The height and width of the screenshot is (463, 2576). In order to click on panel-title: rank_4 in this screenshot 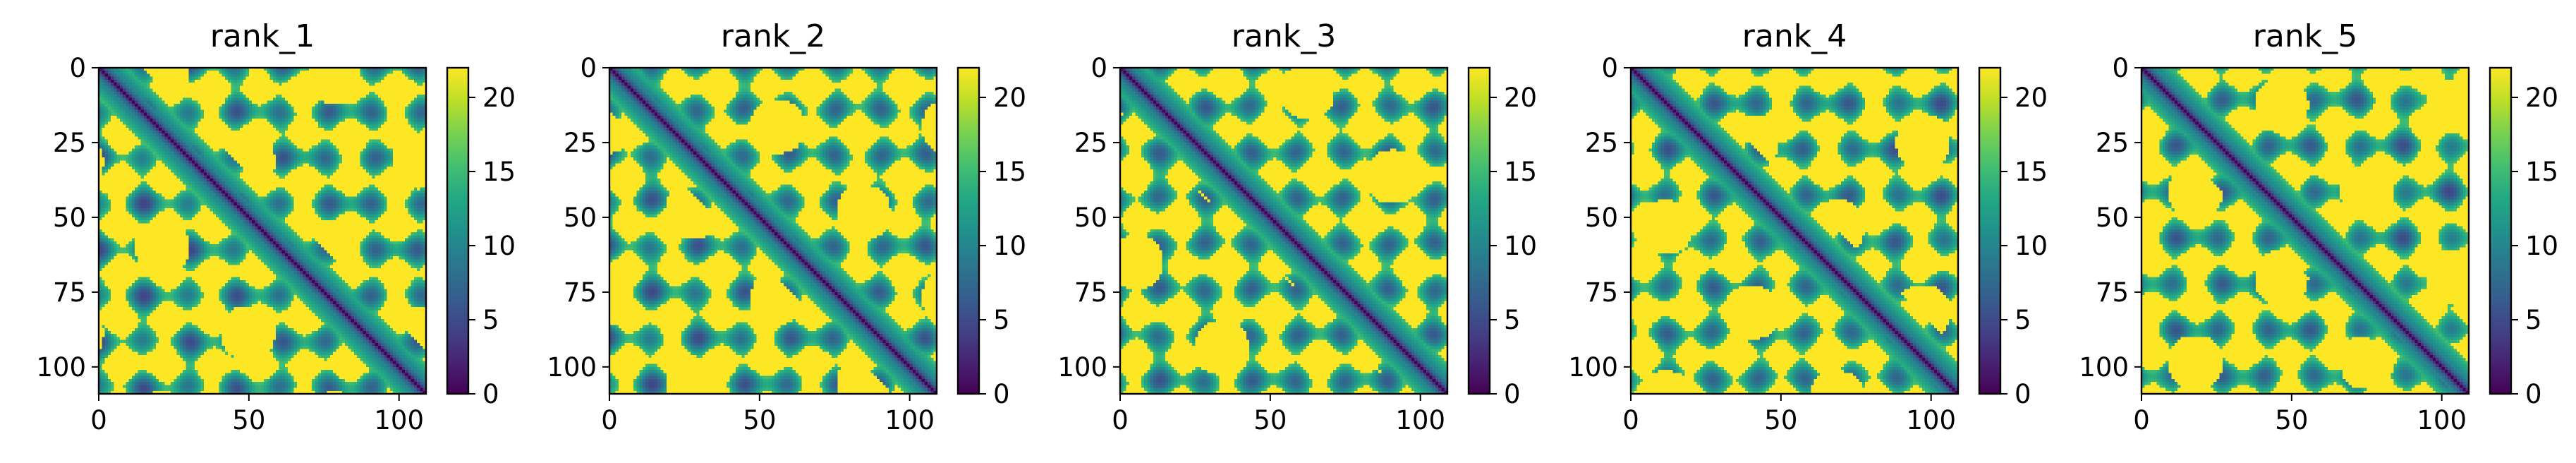, I will do `click(1794, 36)`.